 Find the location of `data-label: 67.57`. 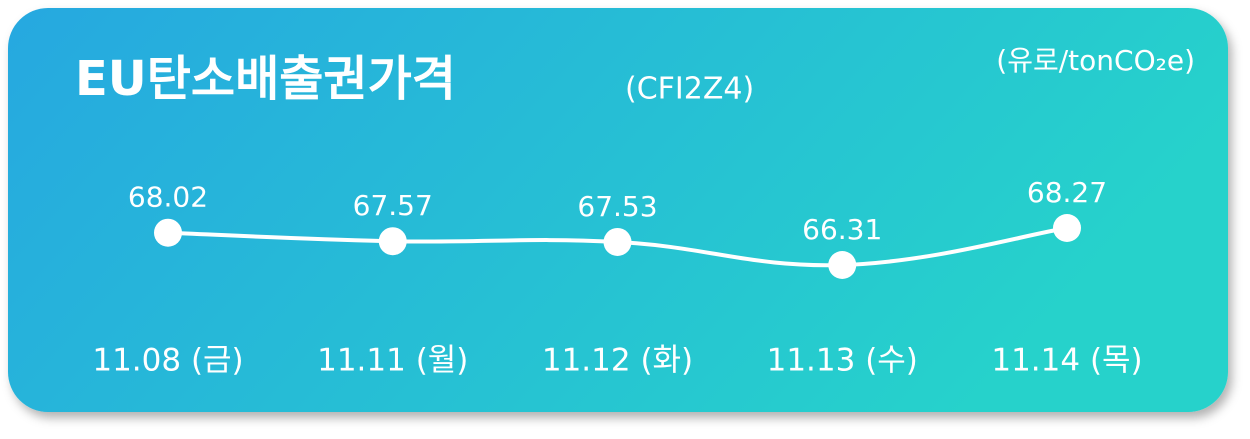

data-label: 67.57 is located at coordinates (393, 205).